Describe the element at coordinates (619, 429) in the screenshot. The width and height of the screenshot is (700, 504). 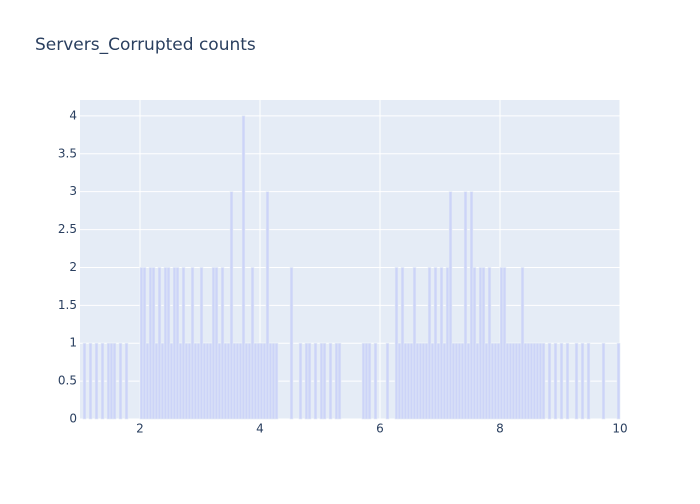
I see `x-tick-label: 10` at that location.